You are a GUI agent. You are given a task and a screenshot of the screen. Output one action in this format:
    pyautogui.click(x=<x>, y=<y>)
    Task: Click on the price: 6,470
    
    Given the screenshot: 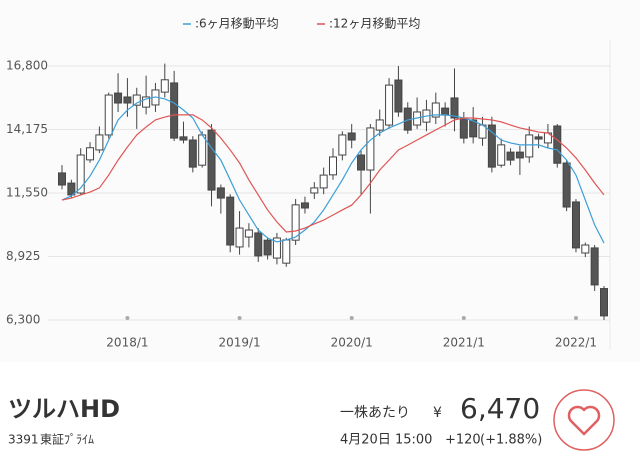 What is the action you would take?
    pyautogui.click(x=500, y=408)
    